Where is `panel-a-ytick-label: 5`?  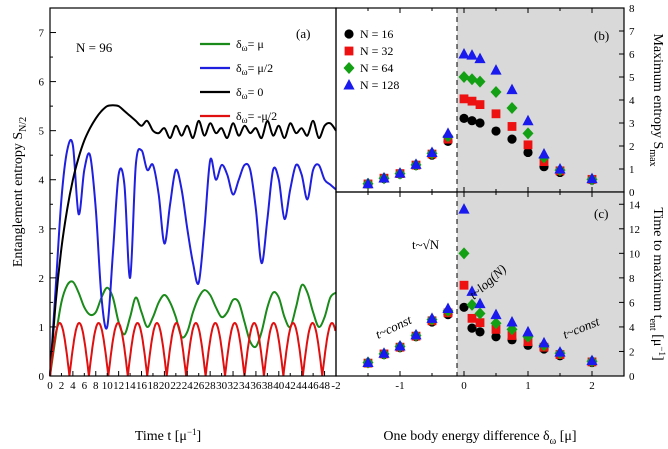
panel-a-ytick-label: 5 is located at coordinates (42, 132).